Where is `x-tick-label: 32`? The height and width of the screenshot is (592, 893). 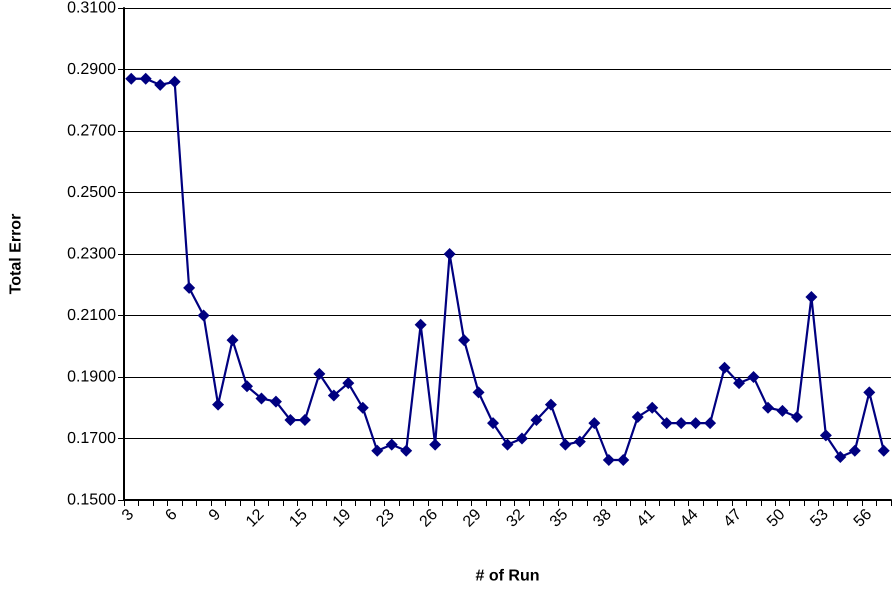
x-tick-label: 32 is located at coordinates (515, 518).